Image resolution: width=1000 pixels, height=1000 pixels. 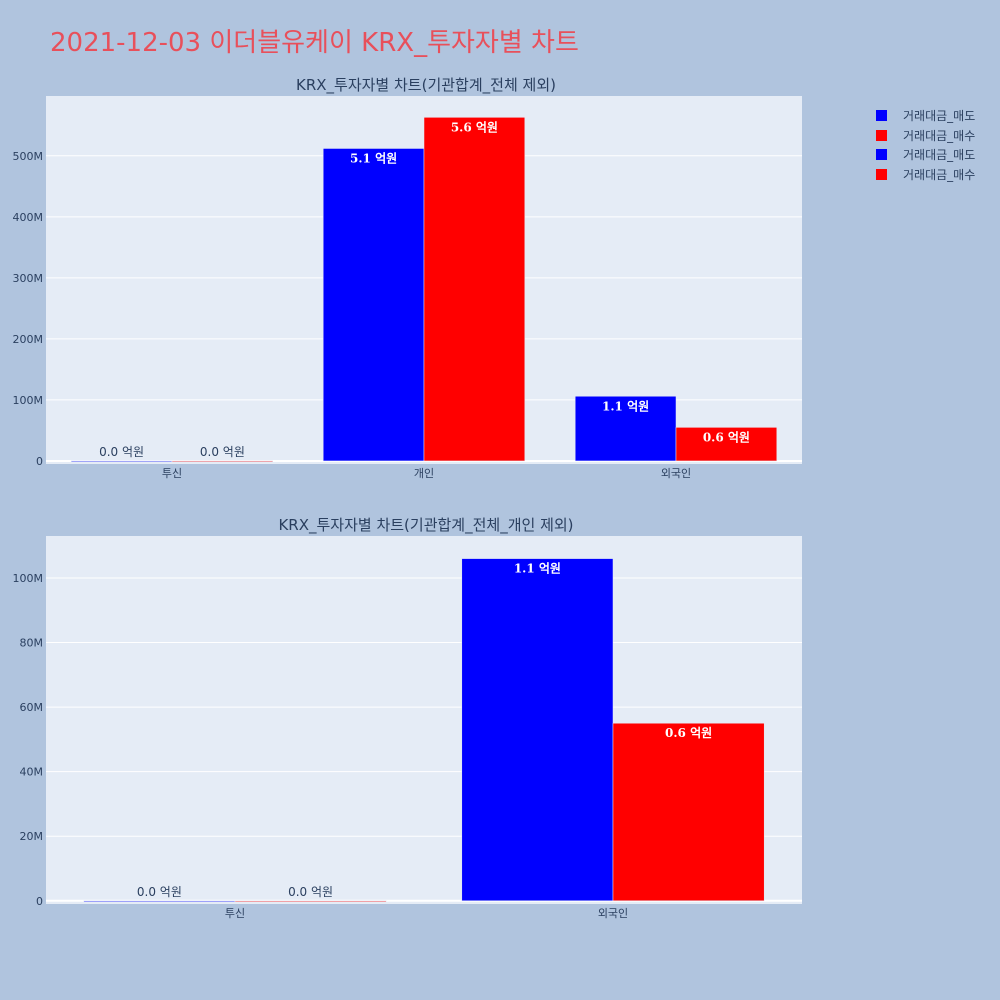 I want to click on legend-item-sell: 거래대금_매도, so click(x=925, y=116).